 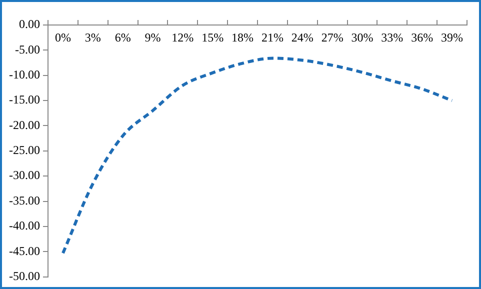 What do you see at coordinates (452, 37) in the screenshot?
I see `x-tick-label: 39%` at bounding box center [452, 37].